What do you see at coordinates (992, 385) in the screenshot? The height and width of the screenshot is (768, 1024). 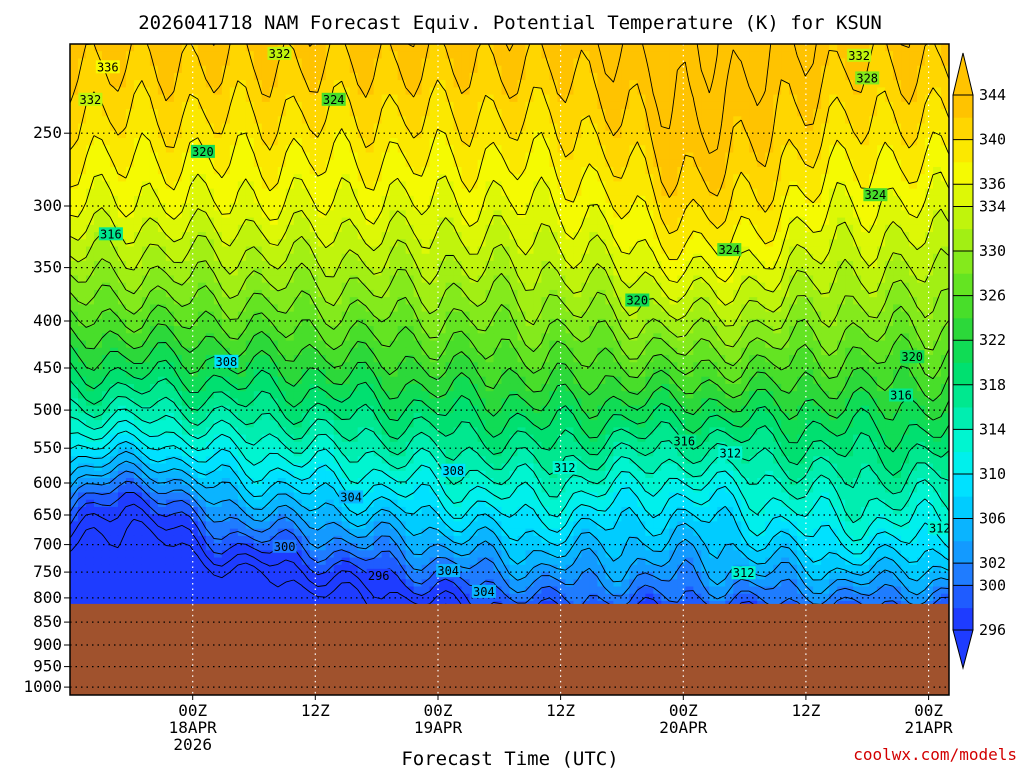 I see `colorbar-label: 318` at bounding box center [992, 385].